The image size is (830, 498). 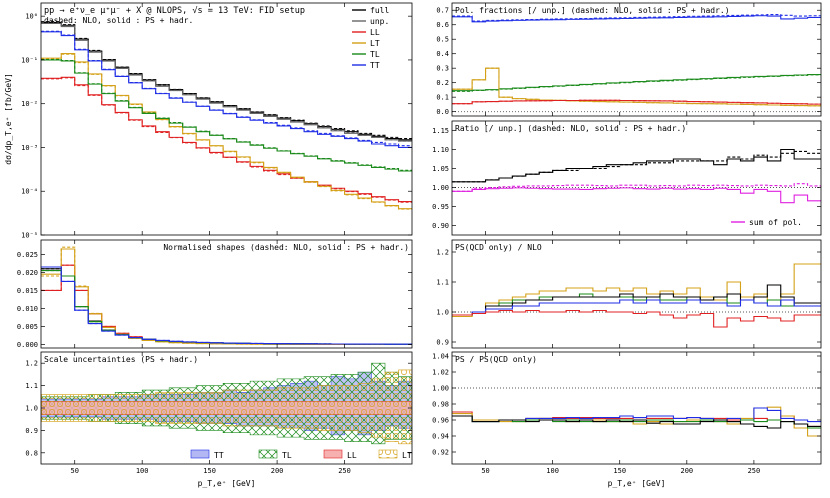 What do you see at coordinates (442, 112) in the screenshot?
I see `y-tick-label: 0.0` at bounding box center [442, 112].